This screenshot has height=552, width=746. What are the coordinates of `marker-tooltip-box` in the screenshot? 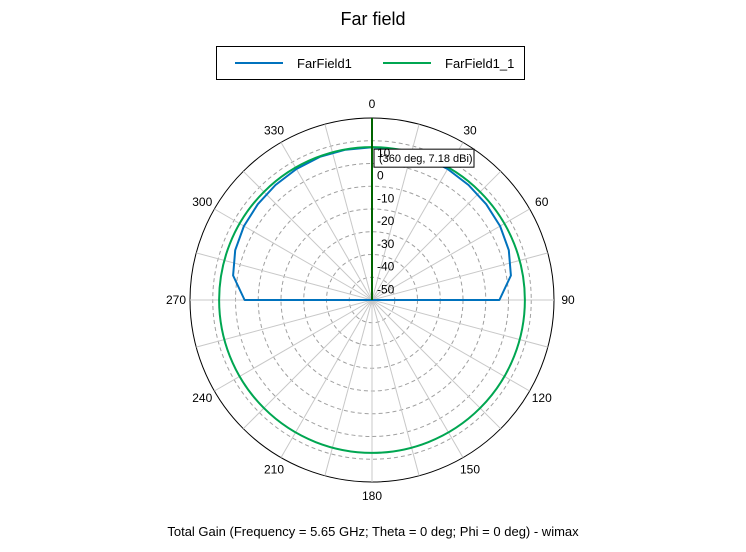 It's located at (424, 158).